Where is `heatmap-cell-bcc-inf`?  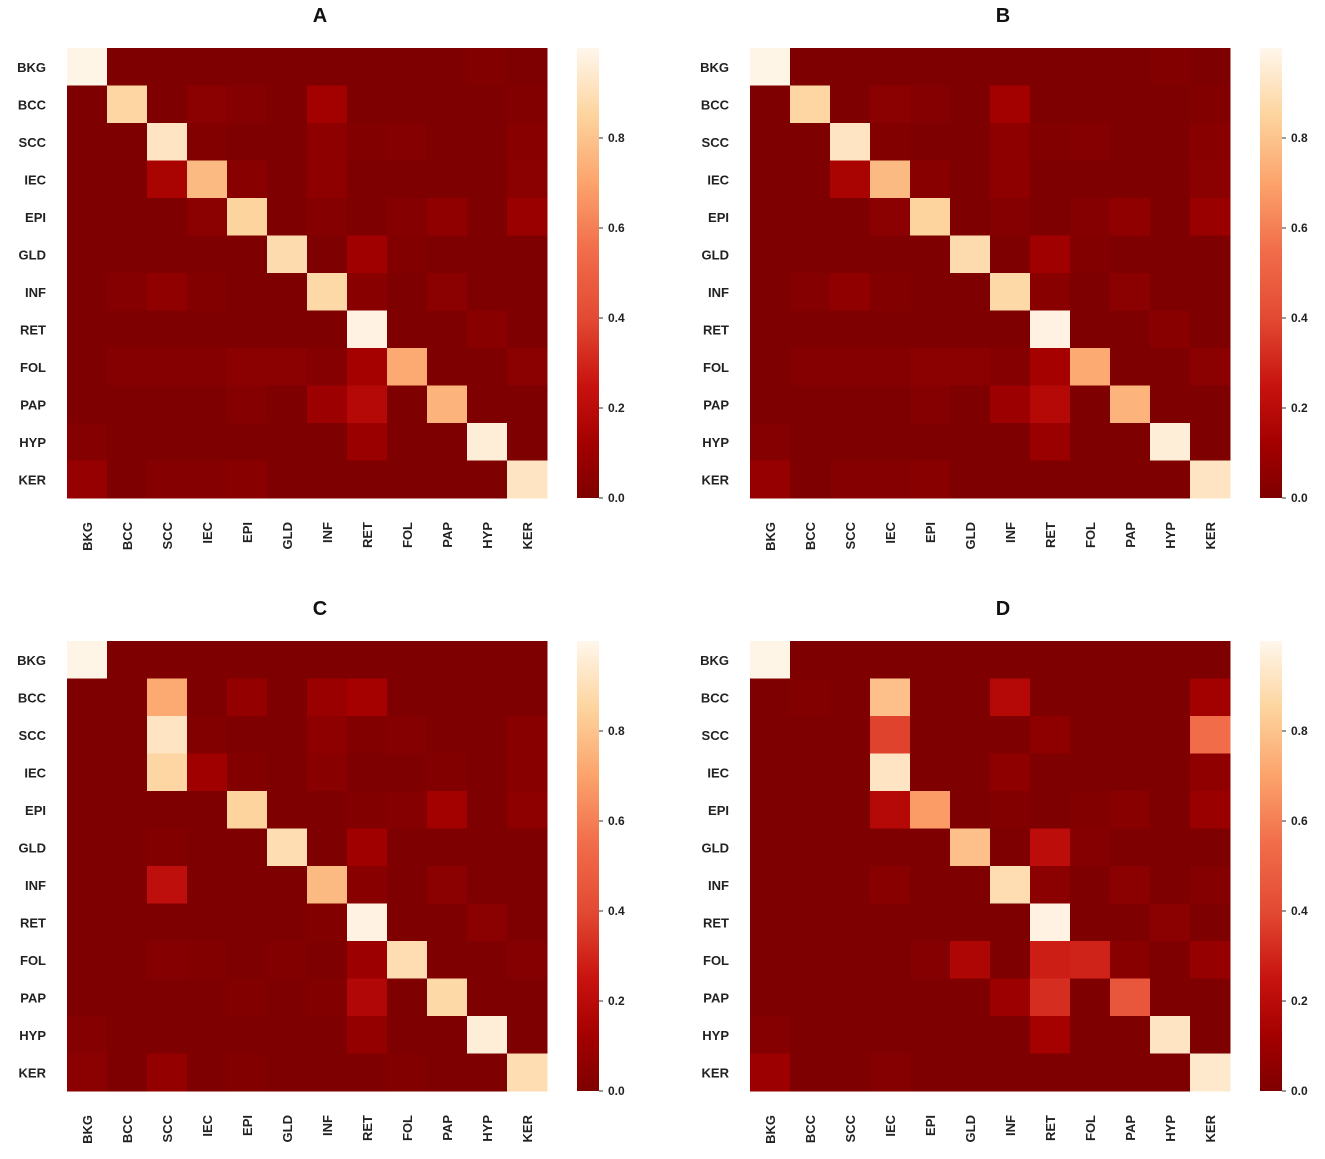
heatmap-cell-bcc-inf is located at coordinates (327, 104).